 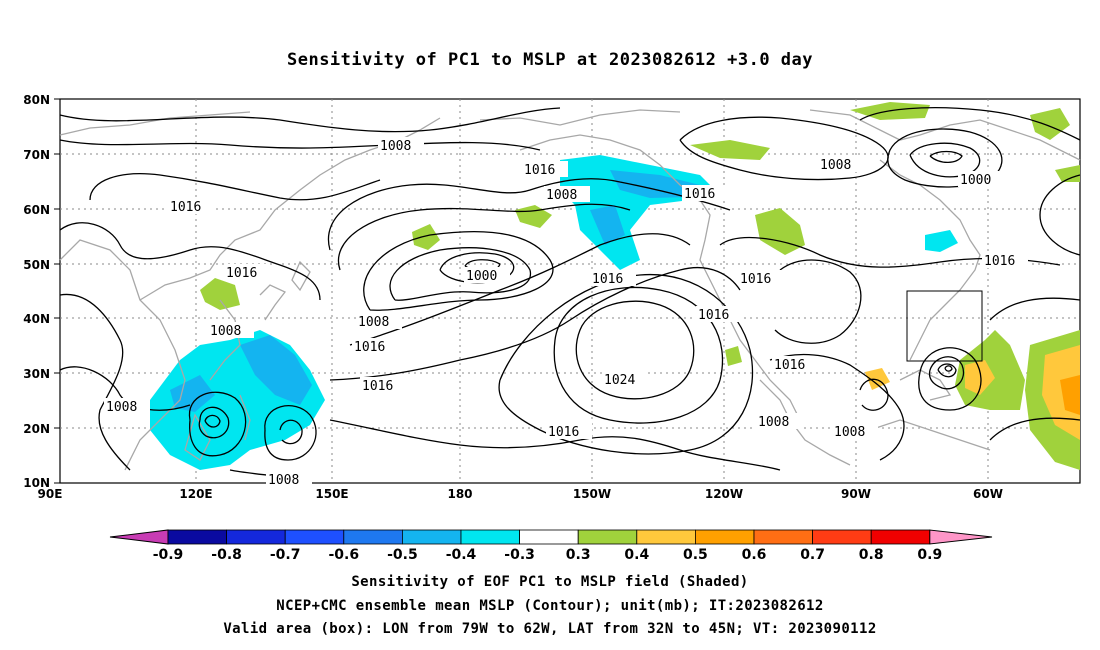 What do you see at coordinates (36, 319) in the screenshot?
I see `lat-label: 40N` at bounding box center [36, 319].